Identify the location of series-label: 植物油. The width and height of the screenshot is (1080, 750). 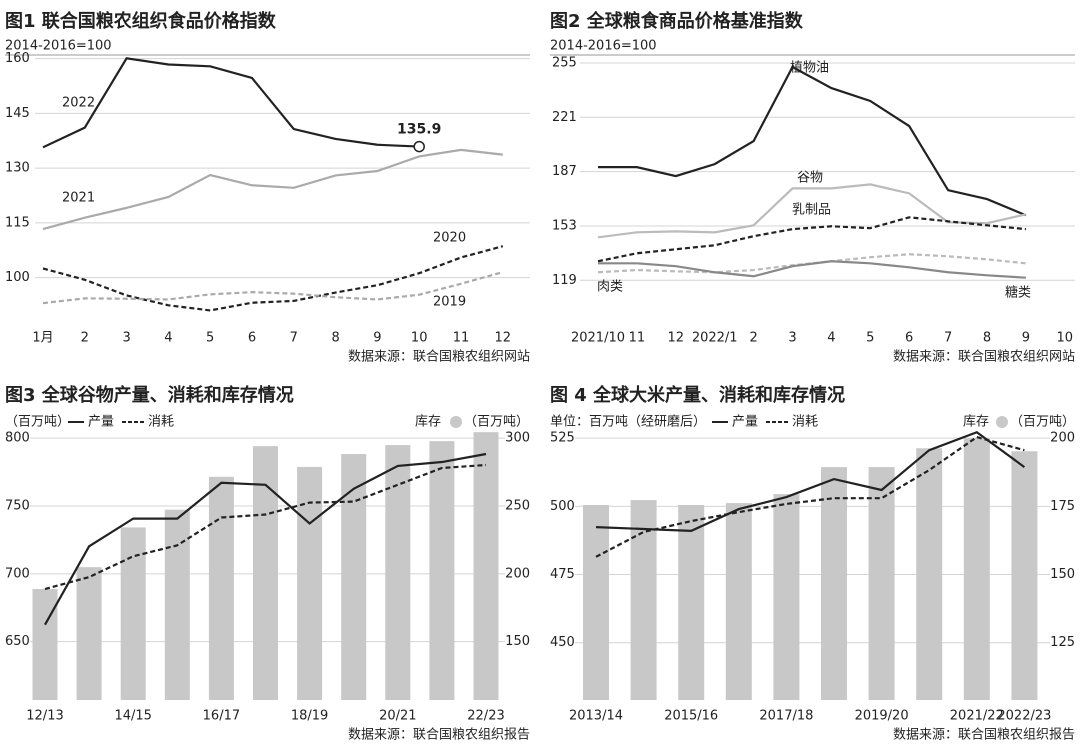
(809, 68).